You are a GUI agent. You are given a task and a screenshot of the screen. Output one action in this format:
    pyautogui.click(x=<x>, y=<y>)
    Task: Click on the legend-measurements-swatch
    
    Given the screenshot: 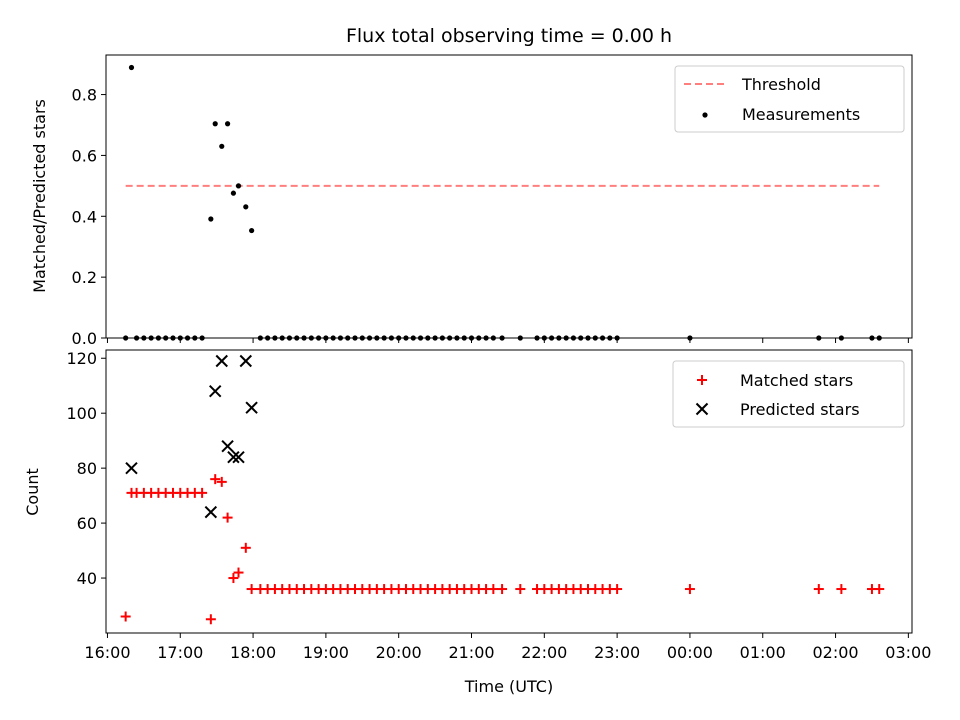 What is the action you would take?
    pyautogui.click(x=705, y=115)
    